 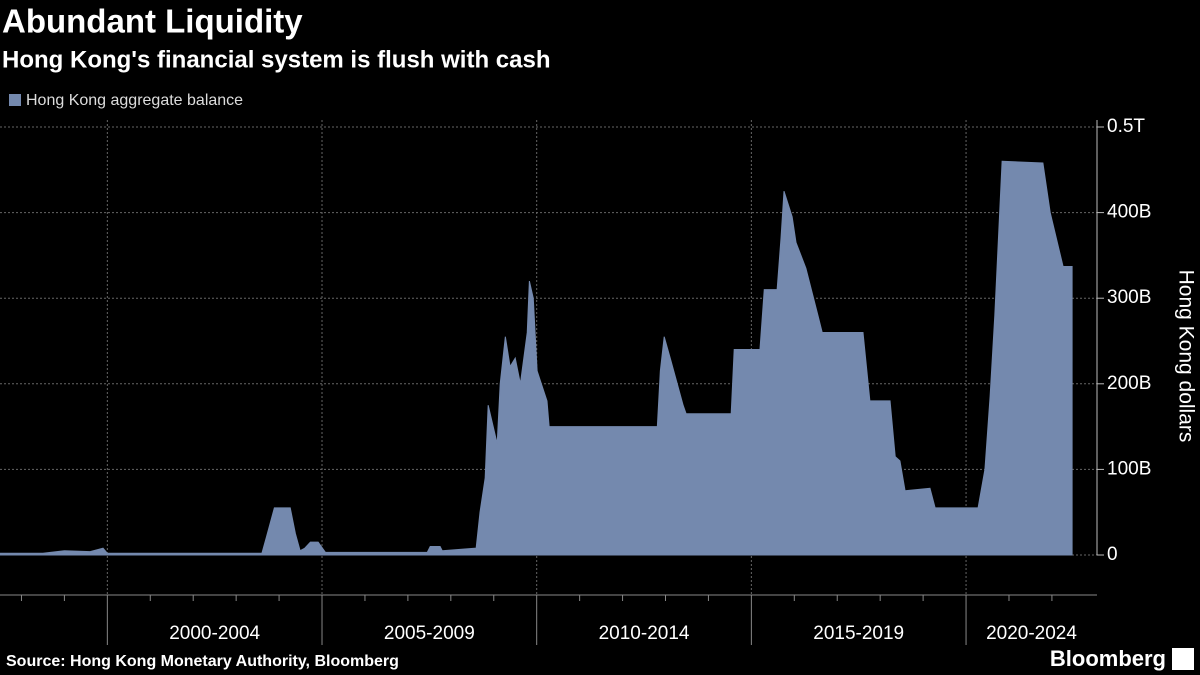 I want to click on legend-swatch, so click(x=15, y=100).